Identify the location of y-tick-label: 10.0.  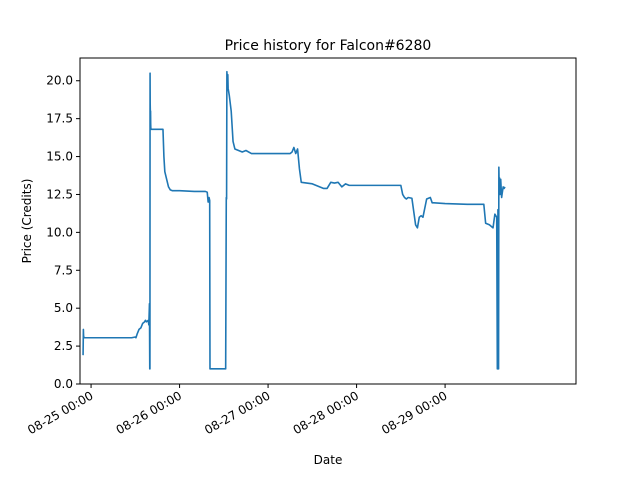
(59, 232).